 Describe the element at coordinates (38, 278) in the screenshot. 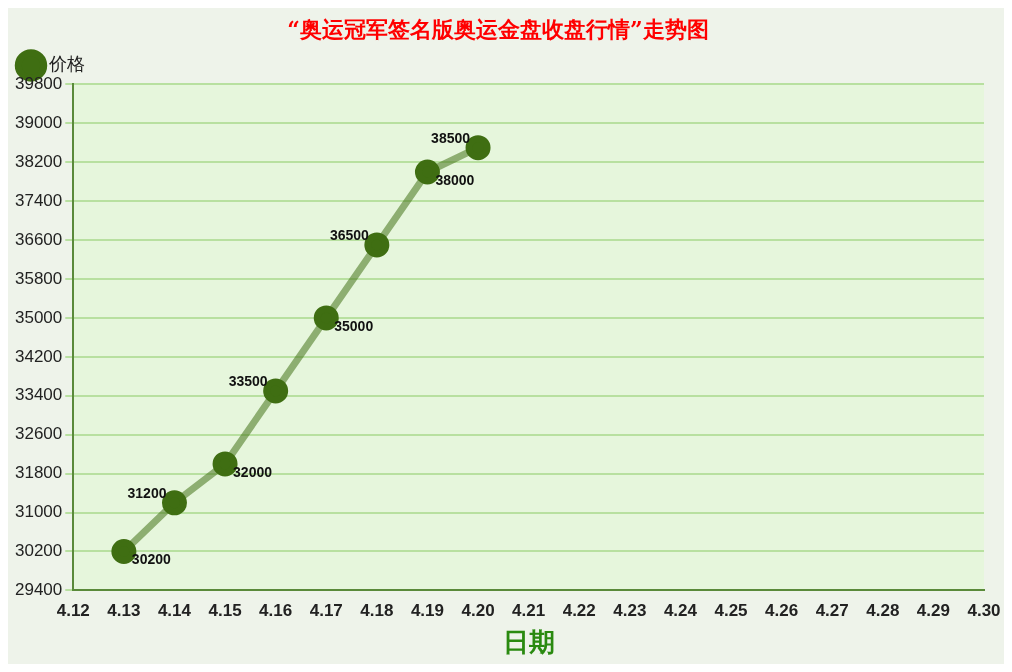

I see `y-tick-label: 35800` at that location.